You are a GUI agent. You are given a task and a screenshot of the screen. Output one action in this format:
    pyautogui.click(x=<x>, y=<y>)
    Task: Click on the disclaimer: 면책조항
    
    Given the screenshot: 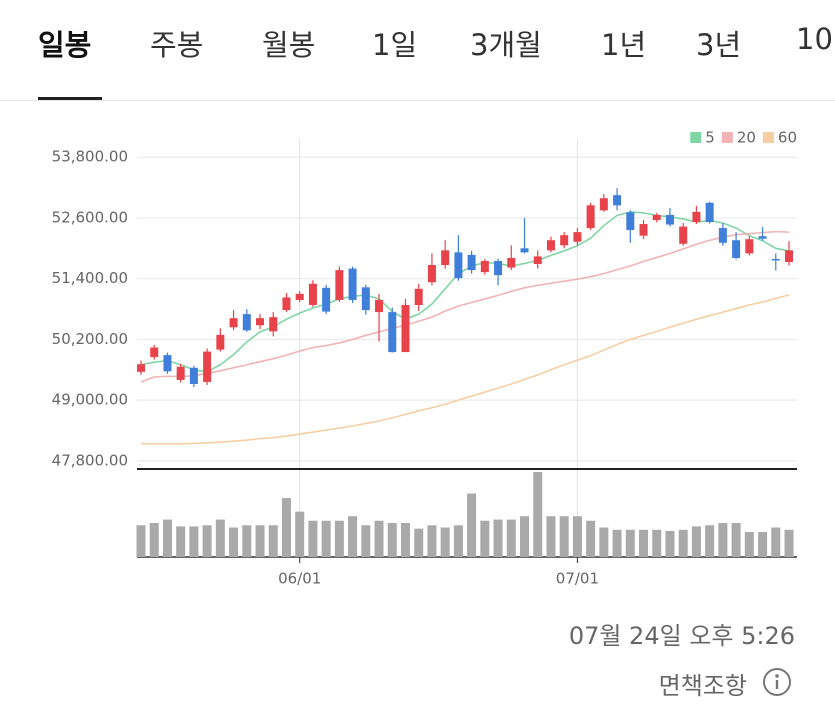 What is the action you would take?
    pyautogui.click(x=702, y=686)
    